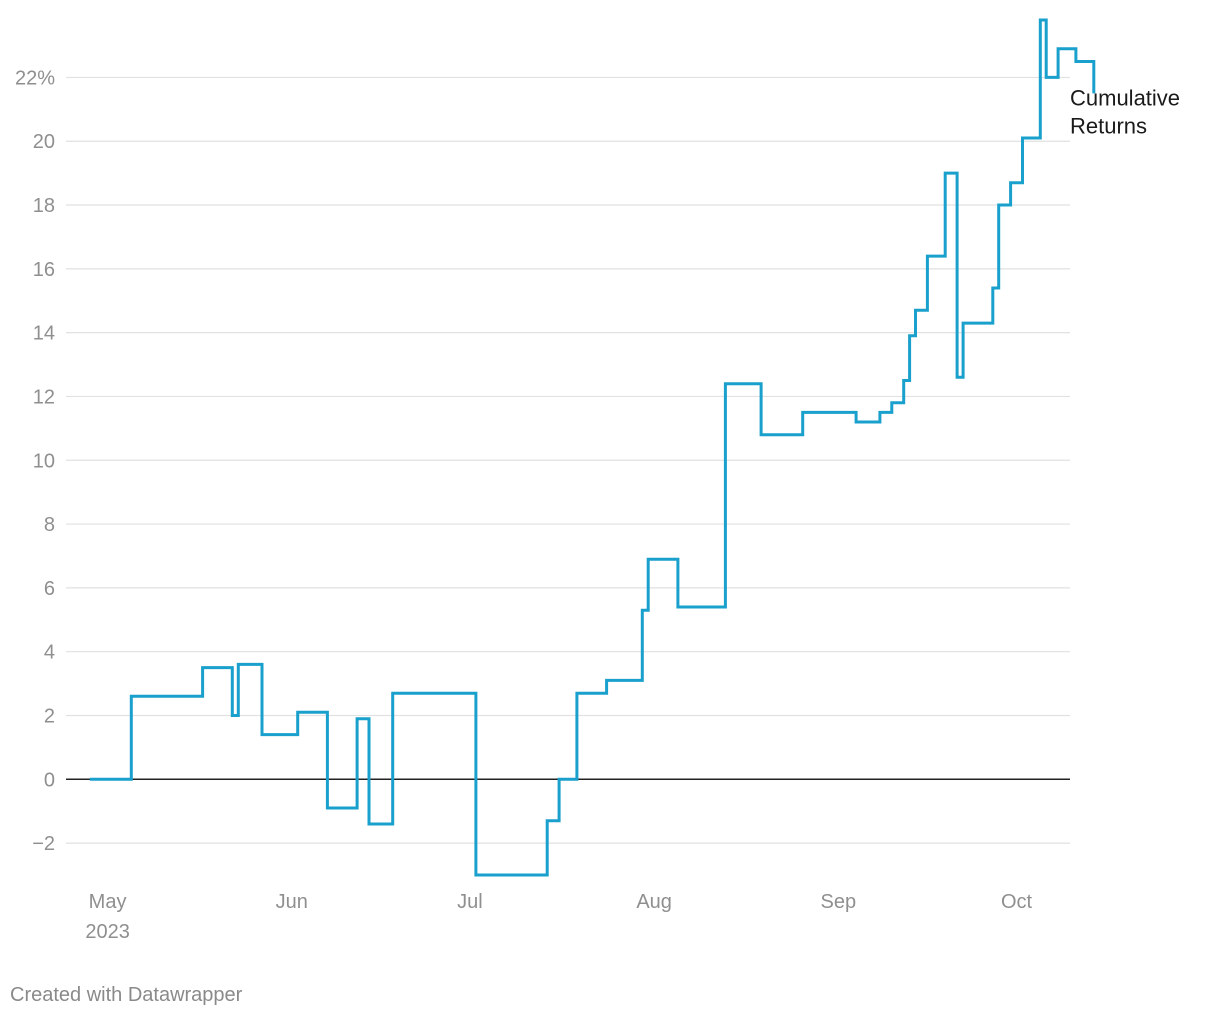  Describe the element at coordinates (44, 206) in the screenshot. I see `y-tick-label: 18` at that location.